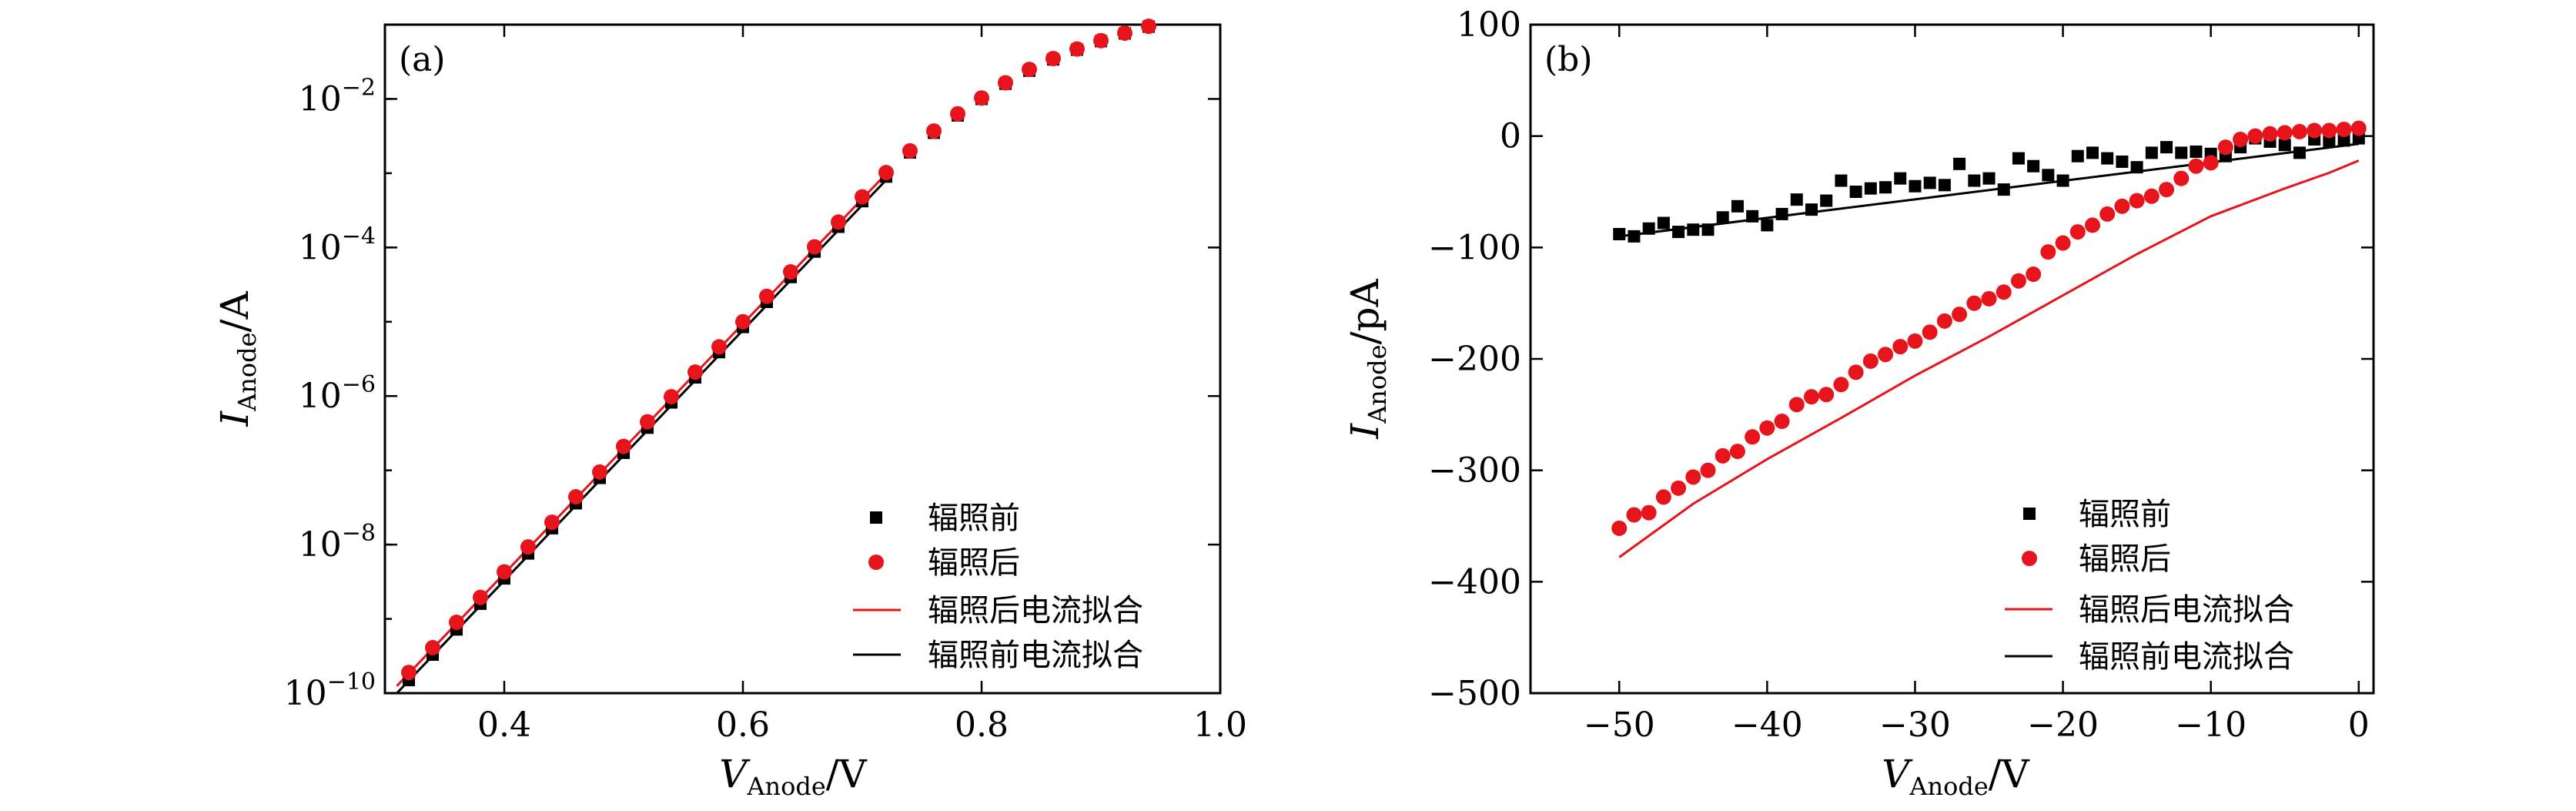 The image size is (2576, 811). I want to click on y-axis-label-sub-a: Anode, so click(248, 371).